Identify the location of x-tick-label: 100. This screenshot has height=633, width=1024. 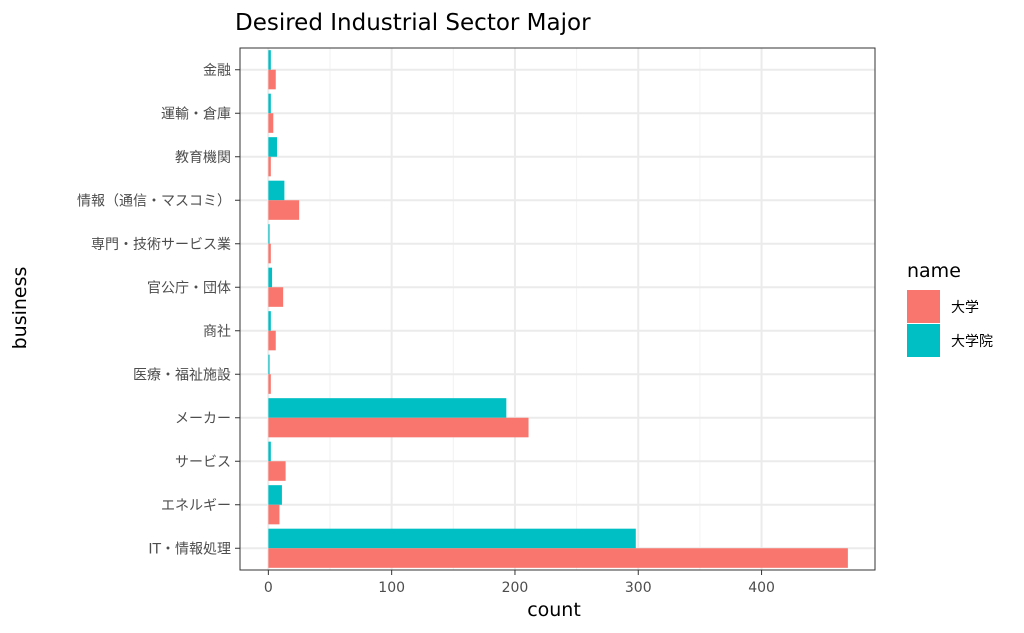
(391, 588).